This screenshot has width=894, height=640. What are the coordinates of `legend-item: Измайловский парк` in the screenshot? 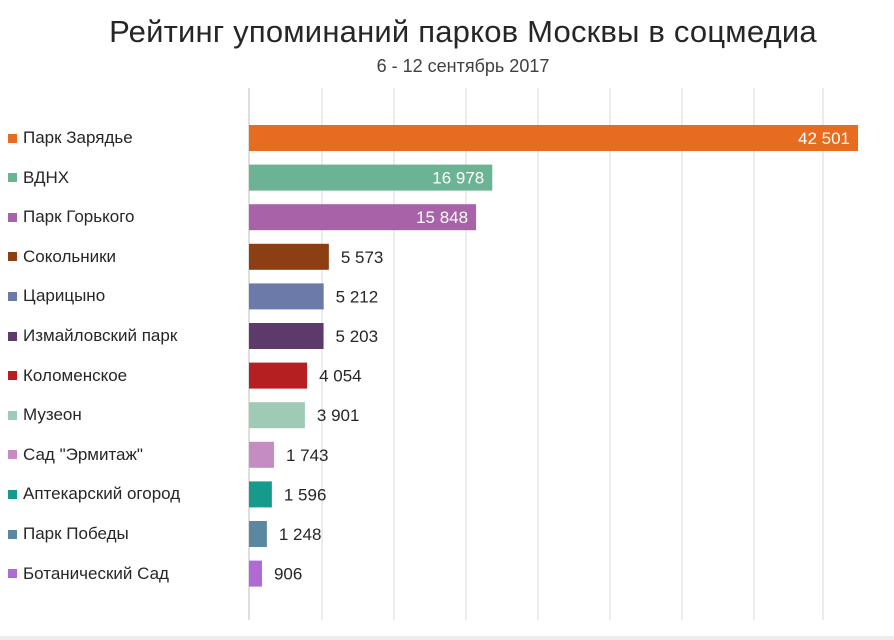 It's located at (92, 336).